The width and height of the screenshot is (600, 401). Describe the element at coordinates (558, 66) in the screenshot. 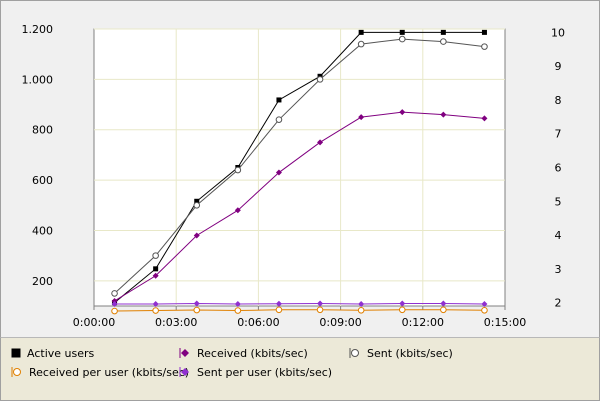

I see `y-right-tick-label: 9` at that location.